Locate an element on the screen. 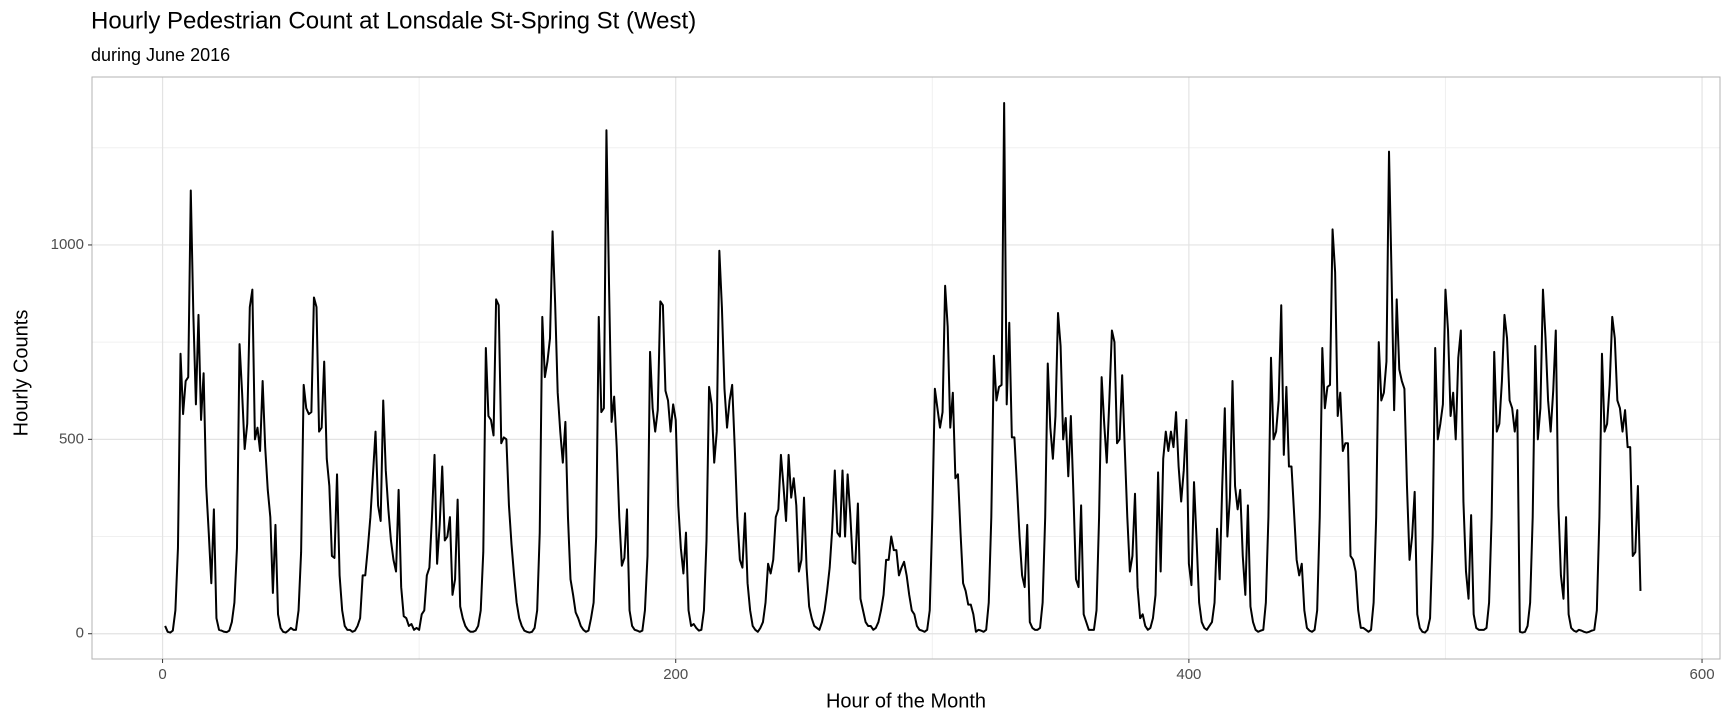 Image resolution: width=1728 pixels, height=725 pixels. y-tick-label: 500 is located at coordinates (71, 438).